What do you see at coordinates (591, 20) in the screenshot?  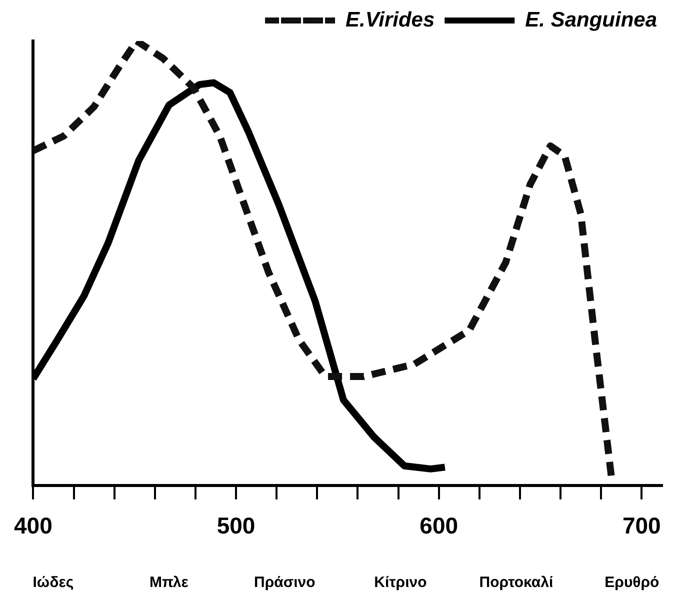 I see `legend-label: E. Sanguinea` at bounding box center [591, 20].